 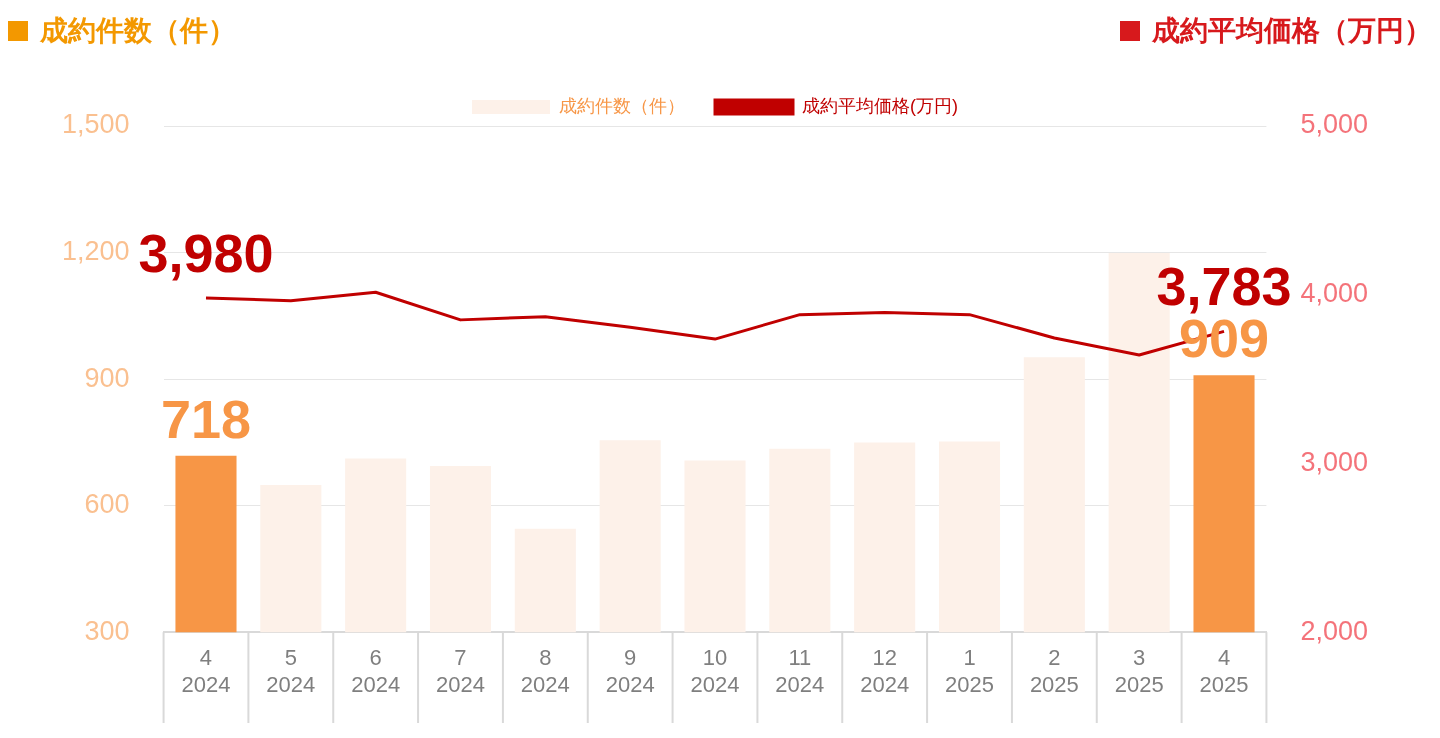 What do you see at coordinates (95, 251) in the screenshot?
I see `y-tick-label: 1,200` at bounding box center [95, 251].